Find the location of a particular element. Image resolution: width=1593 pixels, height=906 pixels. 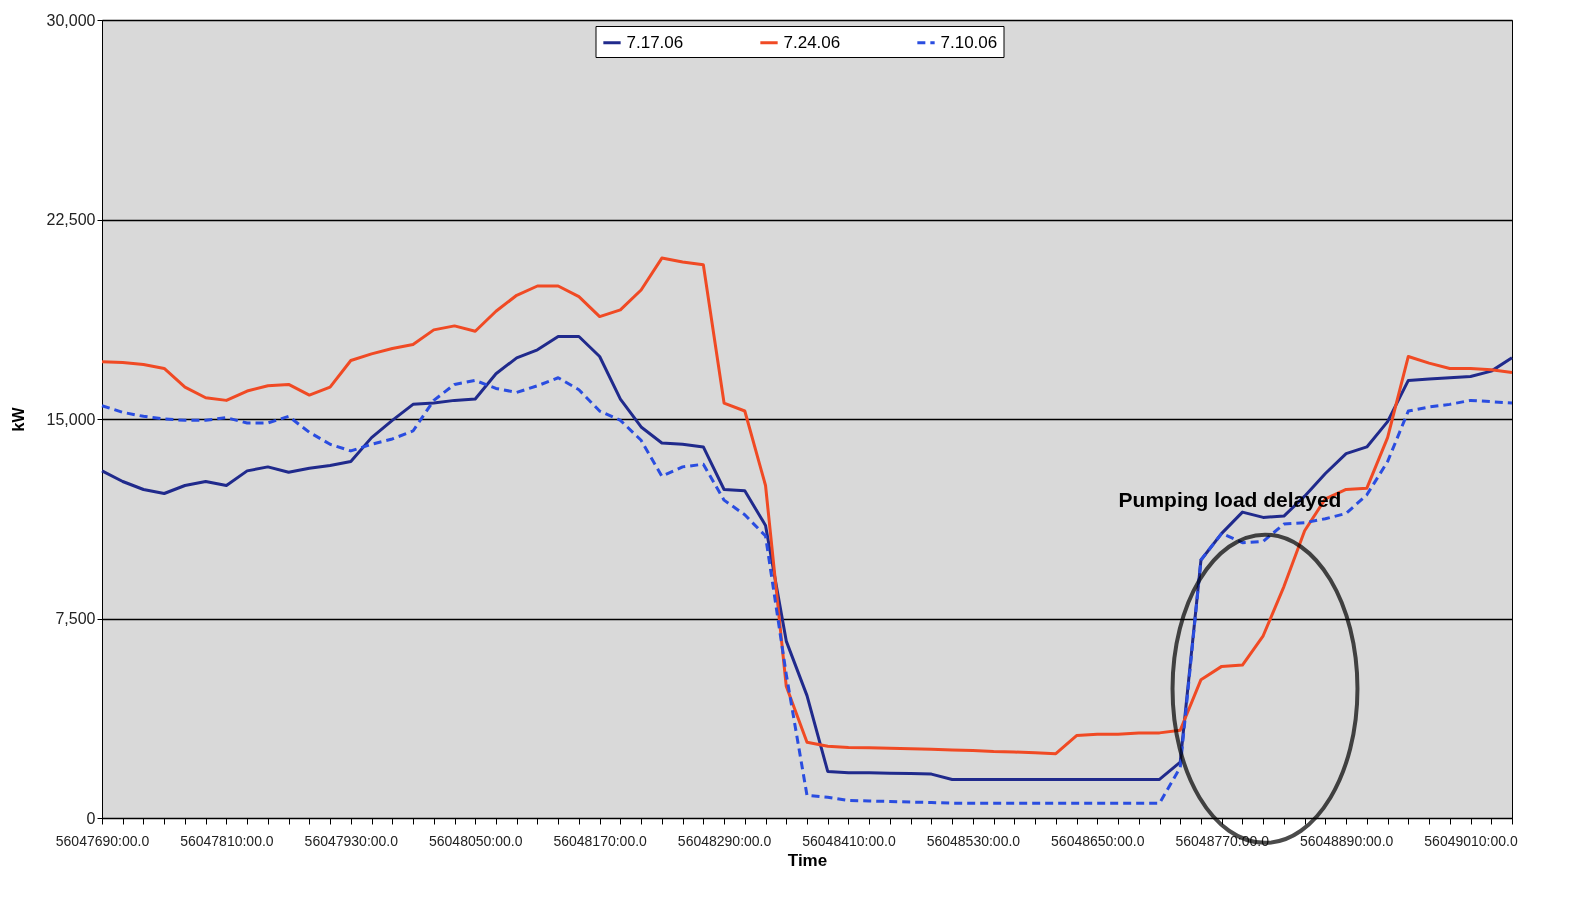

y-tick-label: 0 is located at coordinates (91, 818).